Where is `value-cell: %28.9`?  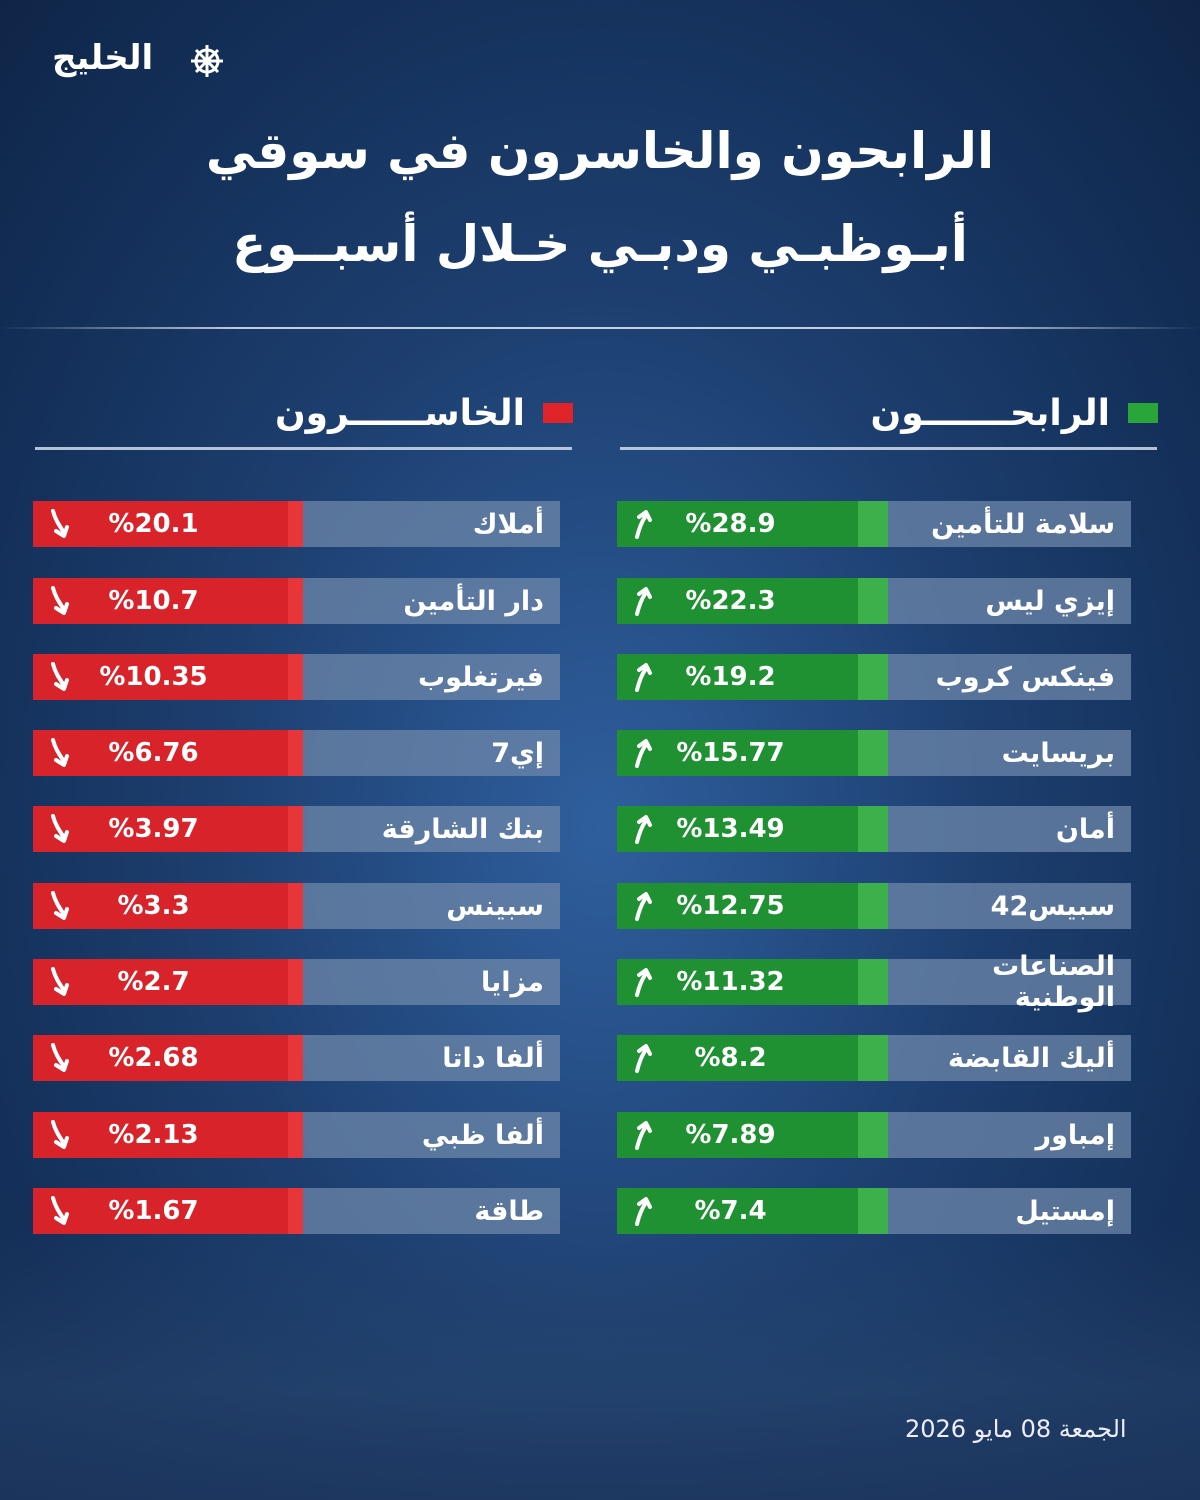 value-cell: %28.9 is located at coordinates (737, 524).